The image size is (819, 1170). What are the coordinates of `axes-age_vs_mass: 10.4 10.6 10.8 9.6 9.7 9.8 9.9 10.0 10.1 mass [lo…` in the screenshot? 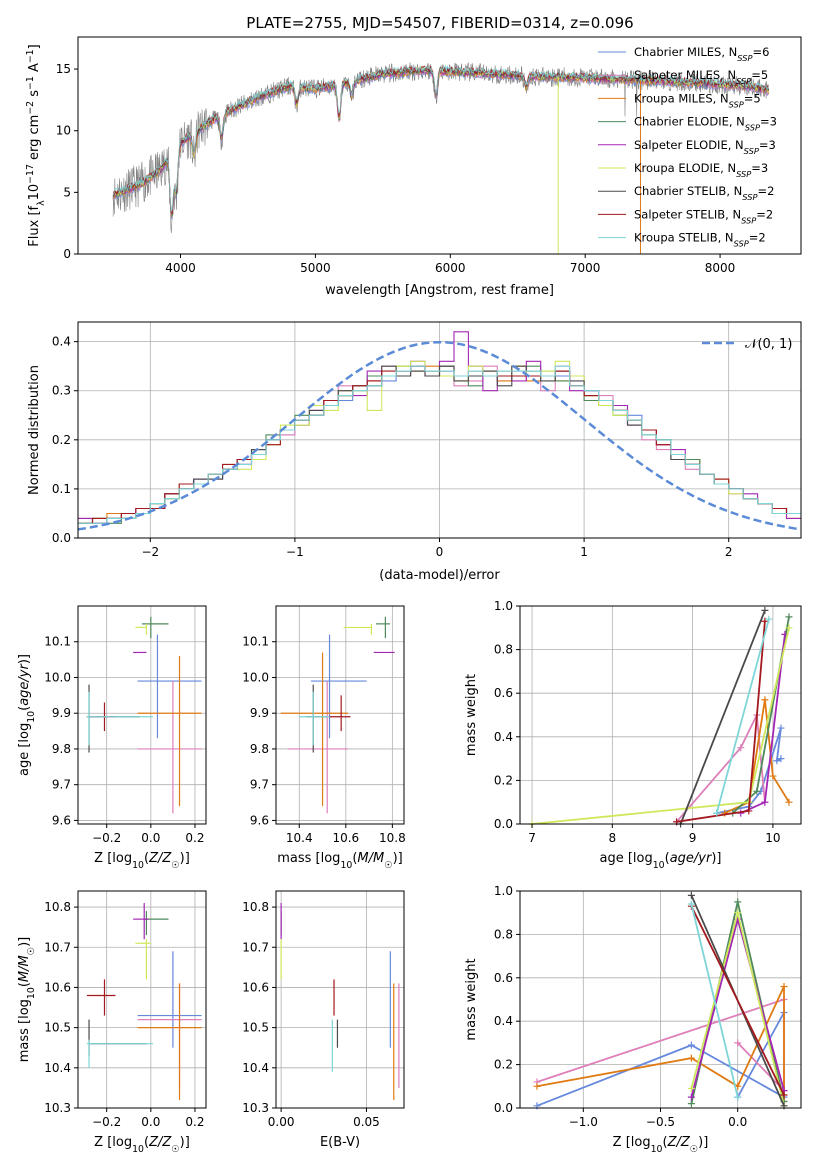 It's located at (324, 738).